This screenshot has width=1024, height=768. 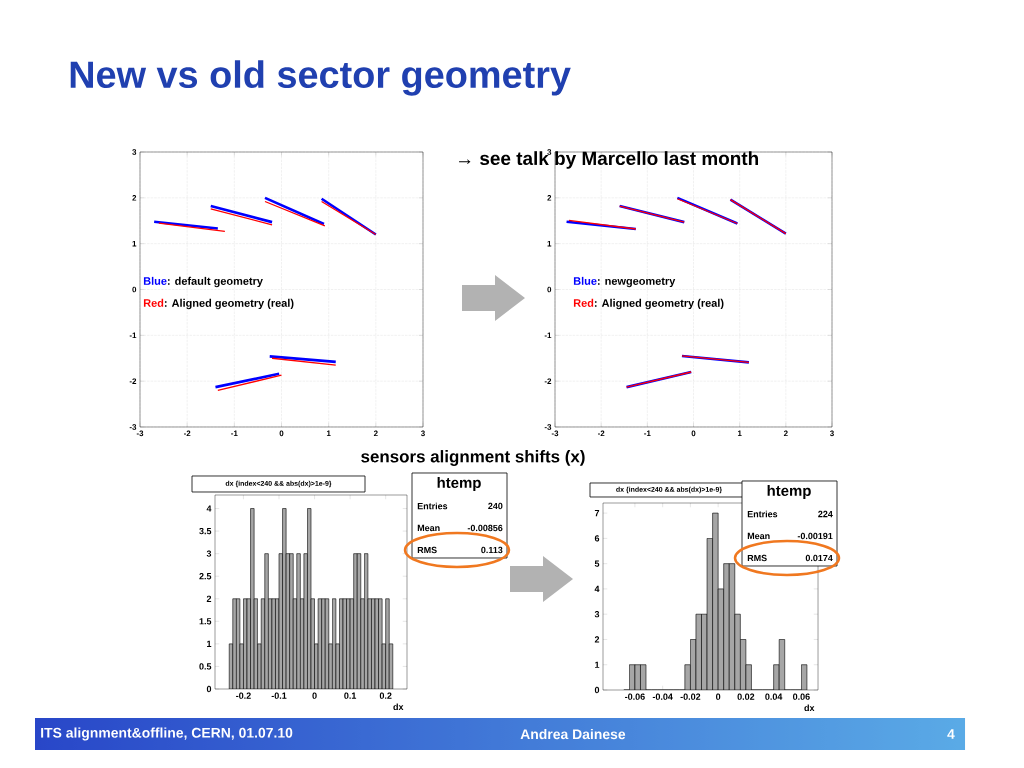 I want to click on annotation: : newgeometry, so click(x=637, y=282).